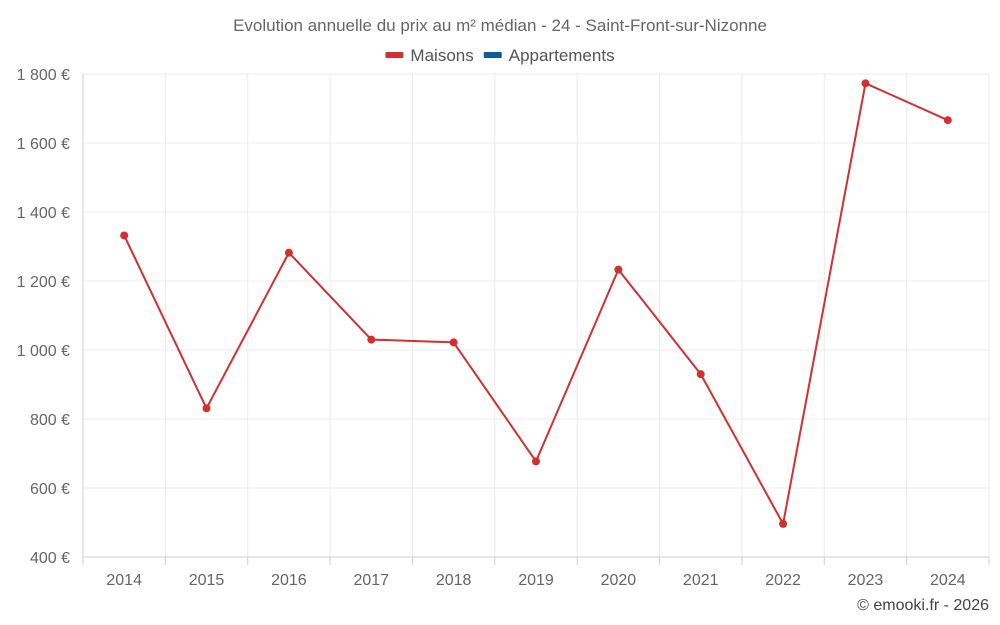 The image size is (1000, 625). Describe the element at coordinates (562, 55) in the screenshot. I see `legend-label: Appartements` at that location.